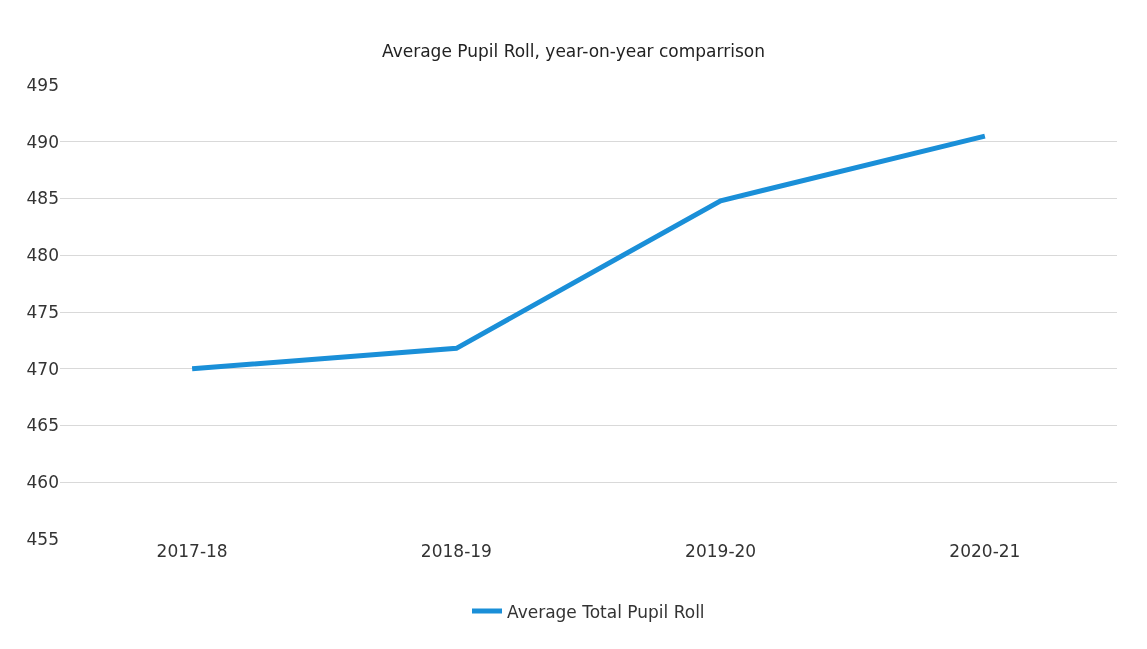 Image resolution: width=1147 pixels, height=649 pixels. What do you see at coordinates (573, 51) in the screenshot?
I see `chart-title: Average Pupil Roll, year-on-year comparrison` at bounding box center [573, 51].